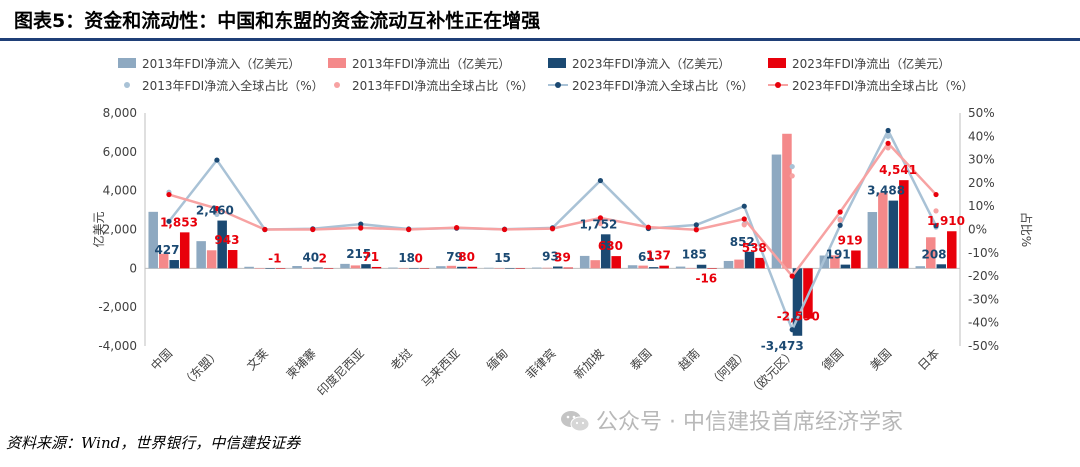 This screenshot has height=467, width=1080. I want to click on data-label: 185, so click(694, 255).